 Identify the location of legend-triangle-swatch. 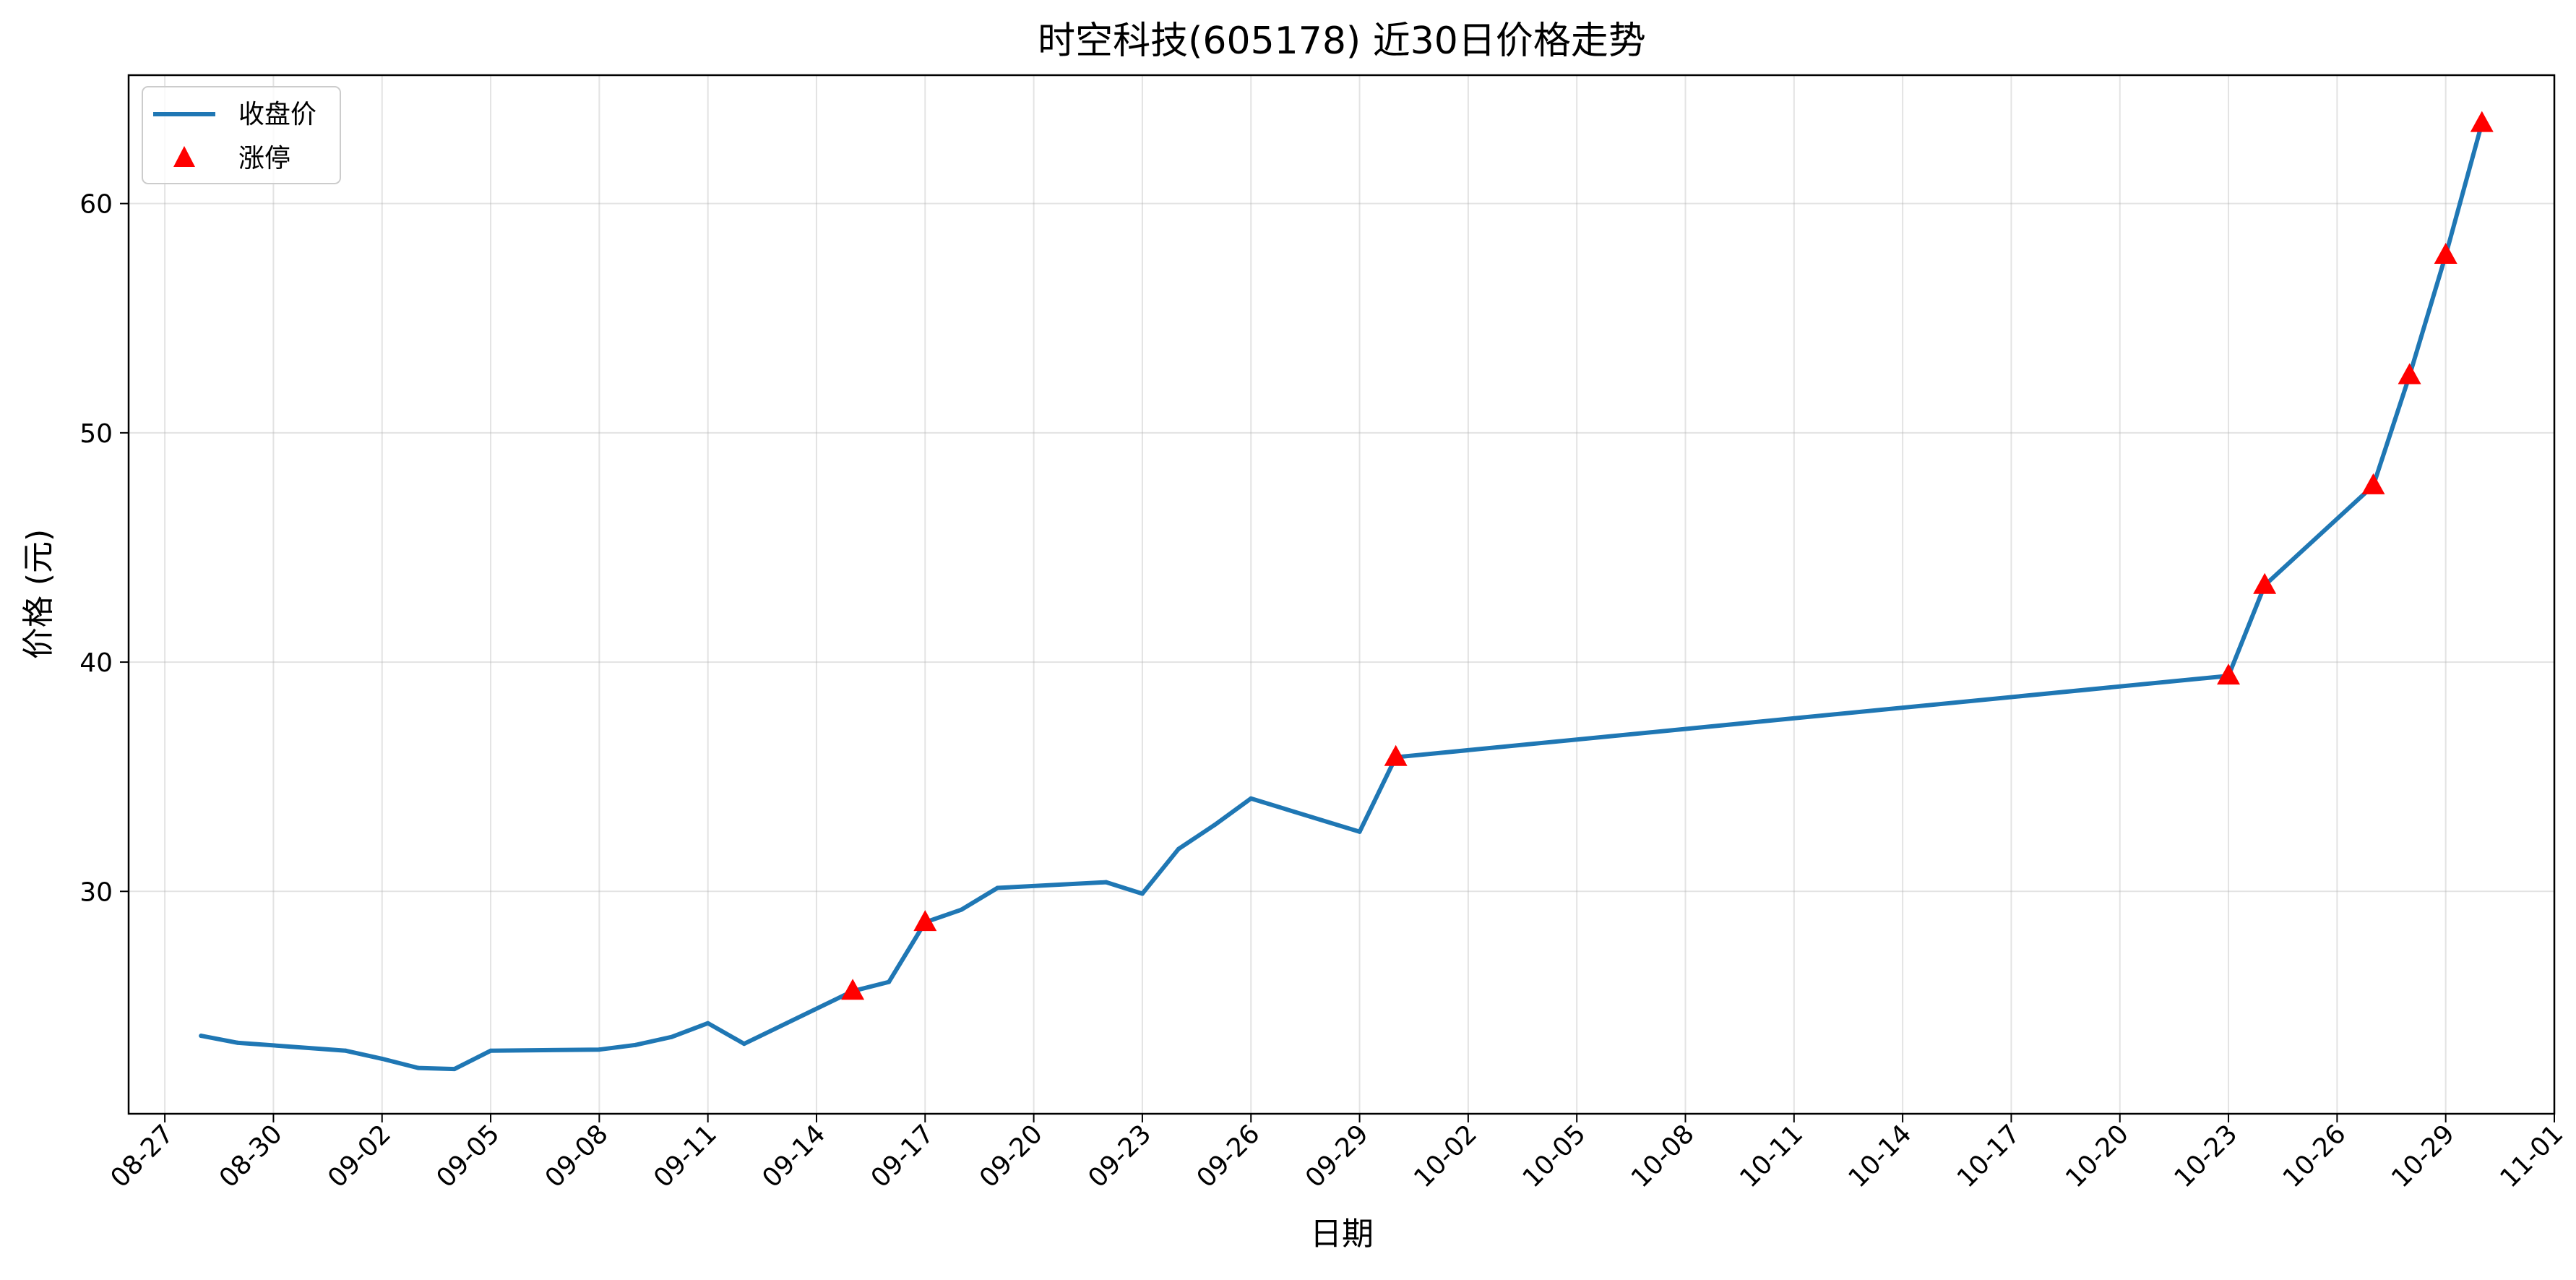
(184, 156).